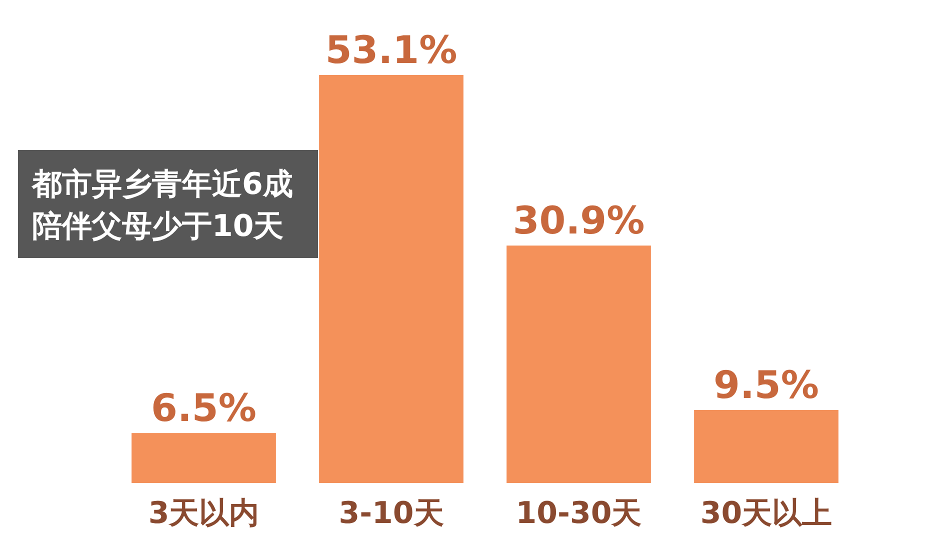  Describe the element at coordinates (203, 408) in the screenshot. I see `data-label: 6.5%` at that location.